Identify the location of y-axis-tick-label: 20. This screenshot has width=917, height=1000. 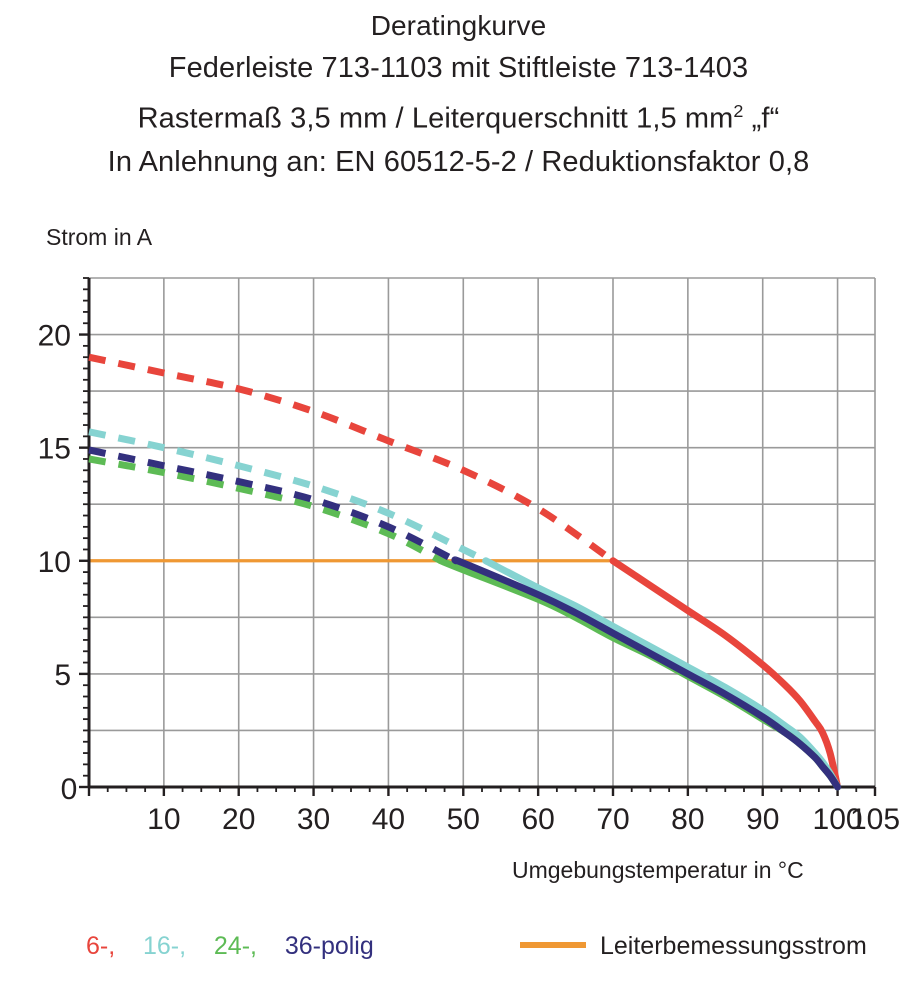
(54, 336).